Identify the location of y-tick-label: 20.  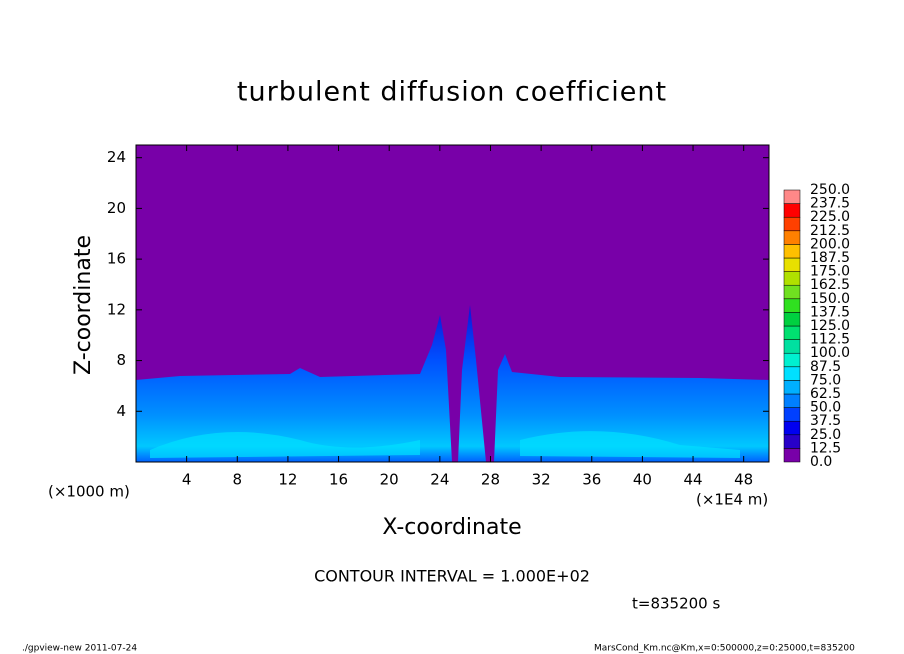
(116, 208).